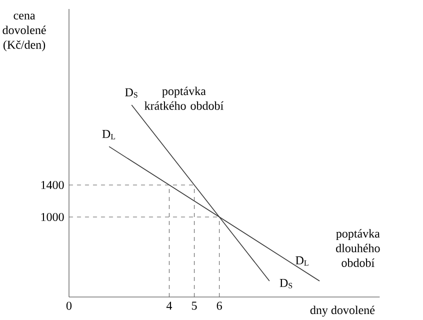 The image size is (423, 320). Describe the element at coordinates (342, 311) in the screenshot. I see `x-axis-title: dny dovolené` at that location.